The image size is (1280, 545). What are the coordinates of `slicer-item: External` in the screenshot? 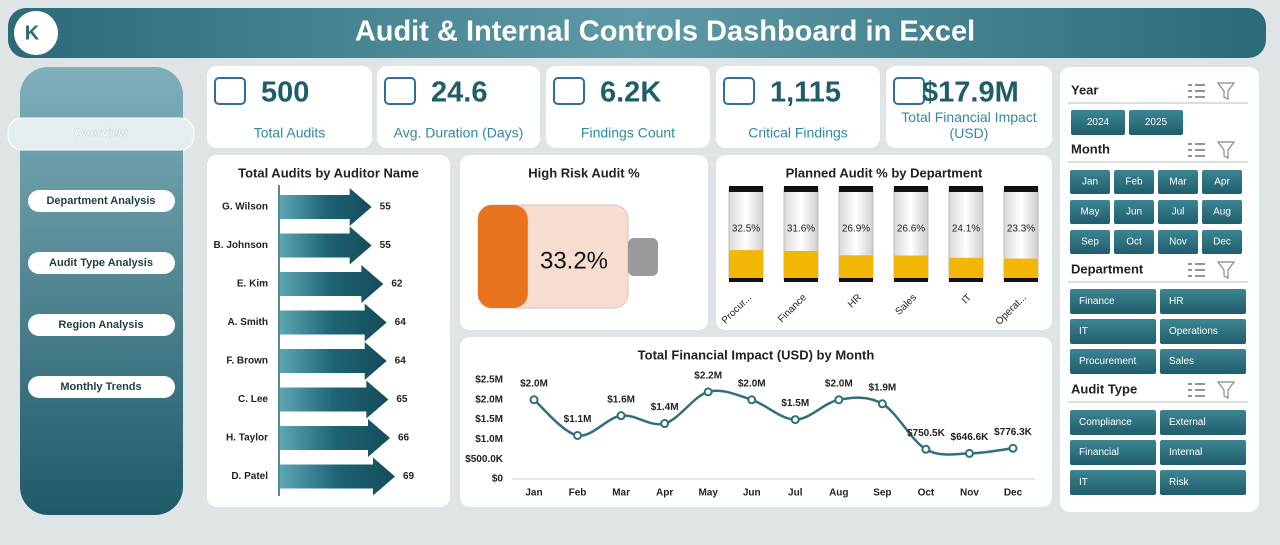 It's located at (1187, 422).